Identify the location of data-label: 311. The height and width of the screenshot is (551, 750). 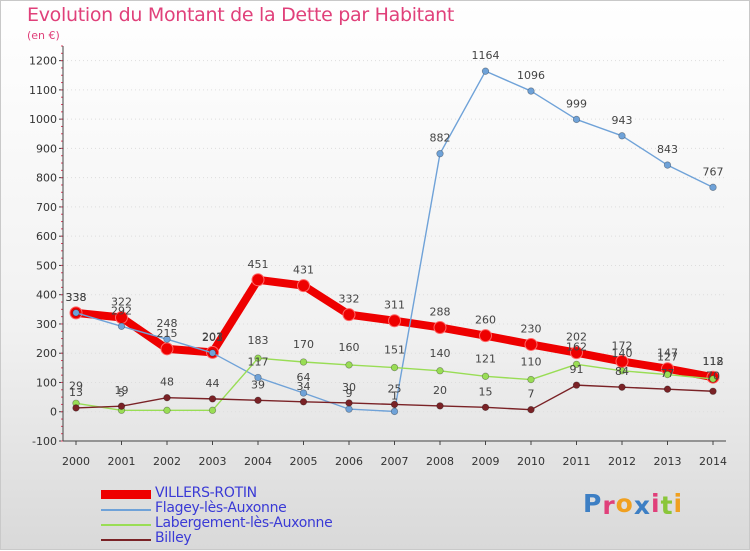
(394, 305).